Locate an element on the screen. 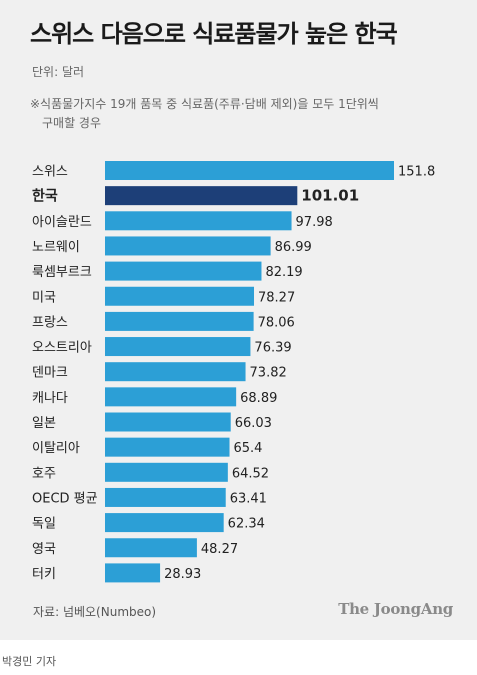  chart-title: 스위스 다음으로 식료품물가 높은 한국 is located at coordinates (214, 34).